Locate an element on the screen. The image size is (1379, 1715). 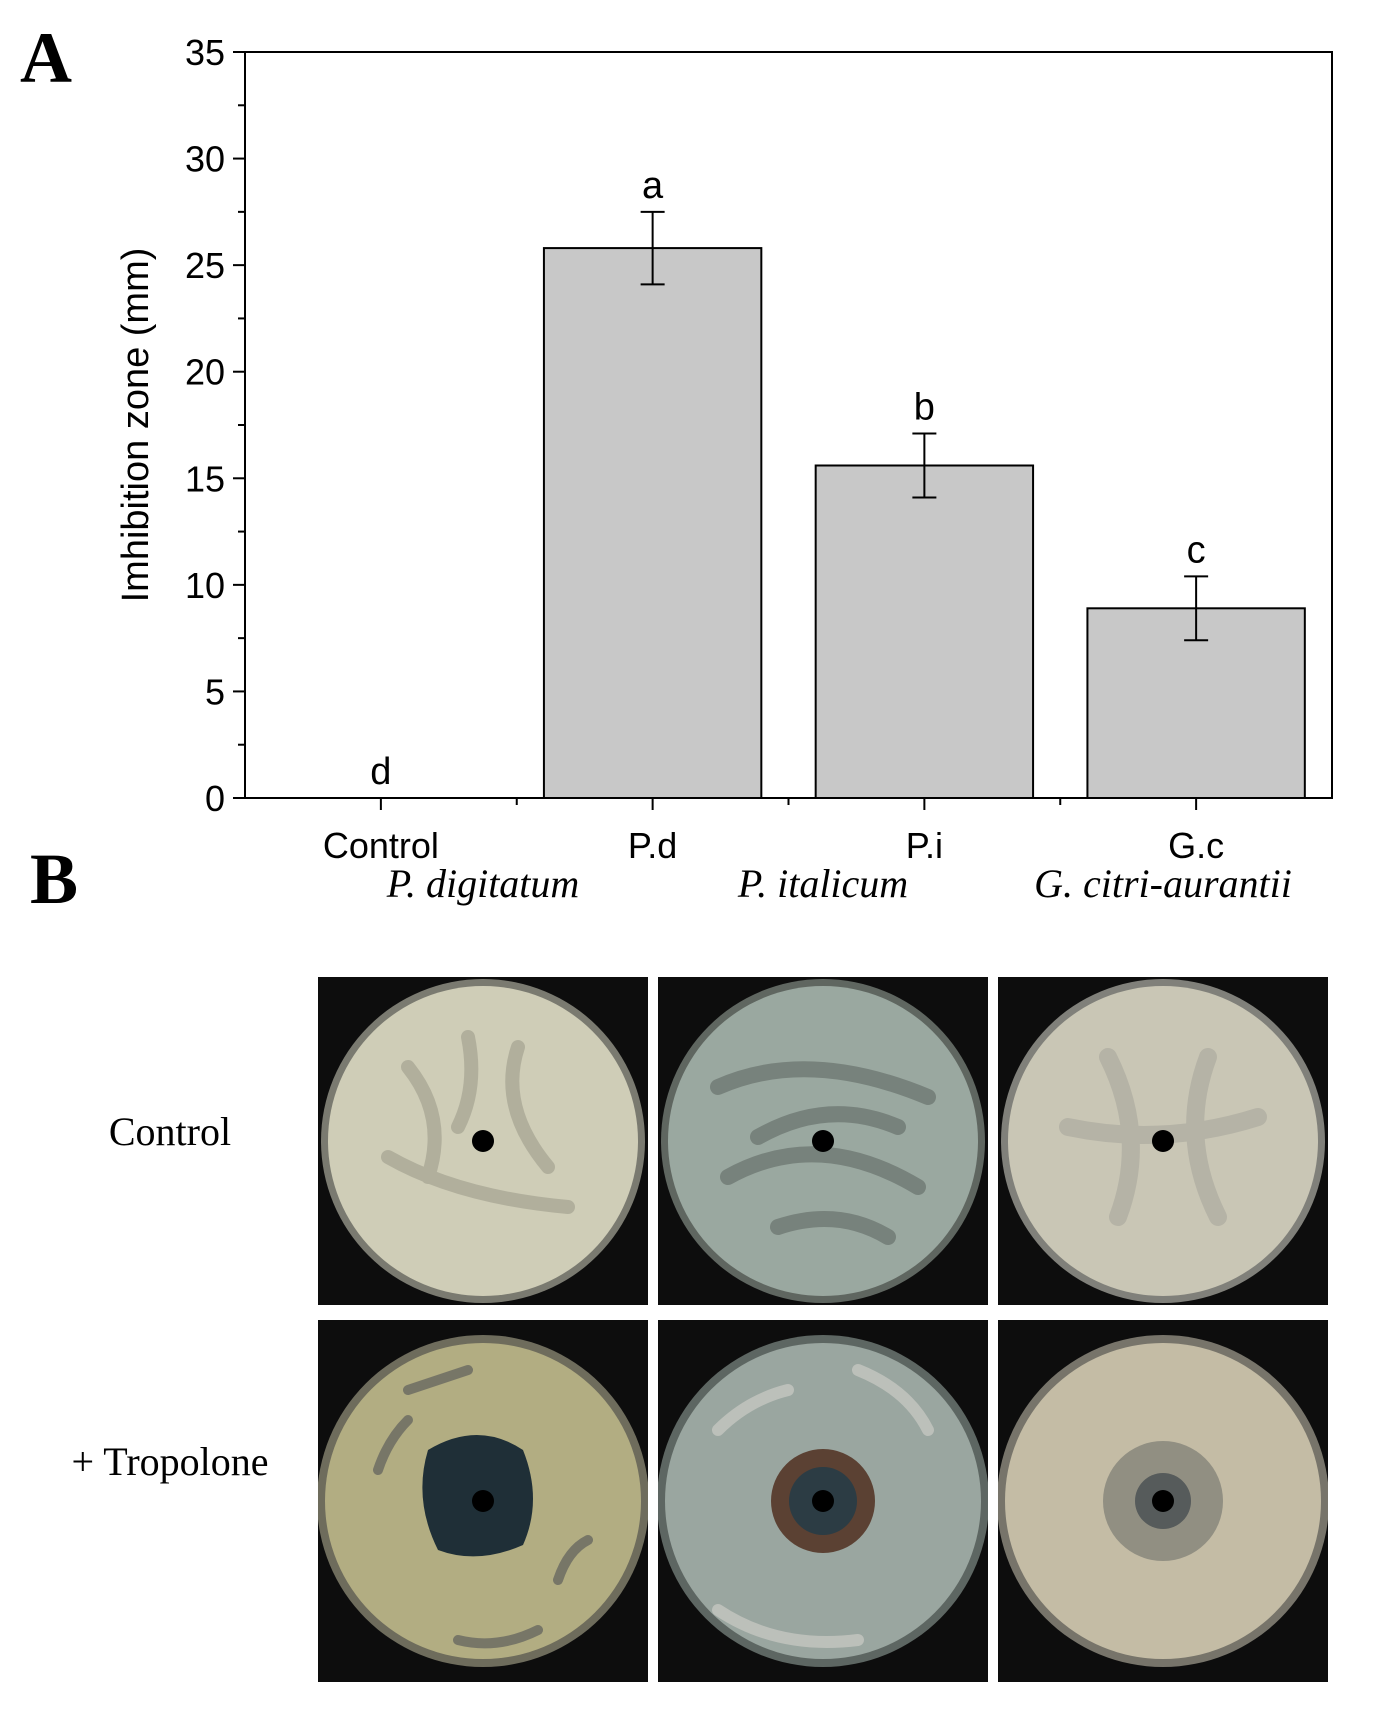
y-tick-label: 0 is located at coordinates (215, 798).